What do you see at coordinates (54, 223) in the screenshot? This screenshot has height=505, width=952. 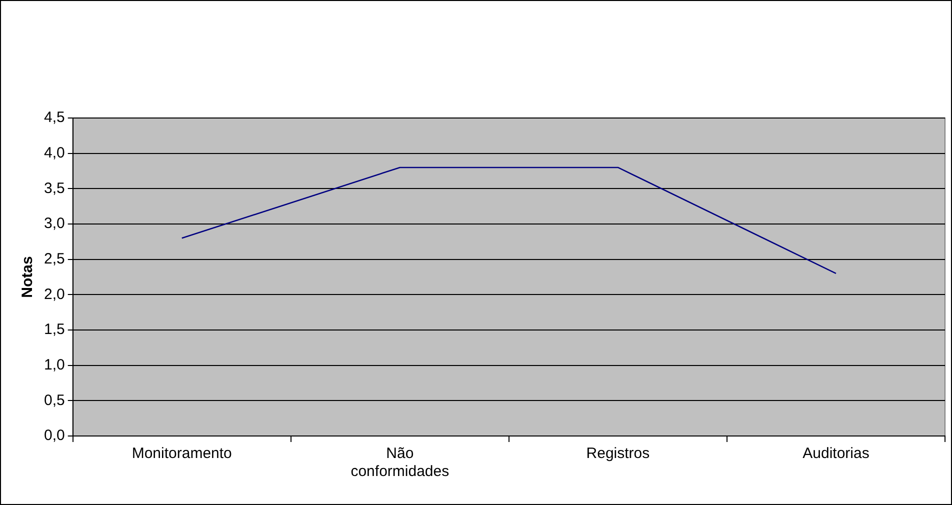 I see `y-tick-label: 3,0` at bounding box center [54, 223].